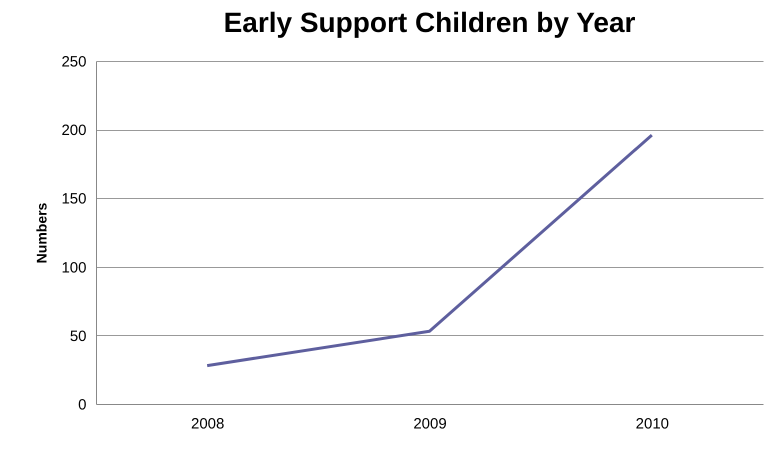 This screenshot has height=461, width=773. I want to click on x-tick-label: 2010, so click(653, 424).